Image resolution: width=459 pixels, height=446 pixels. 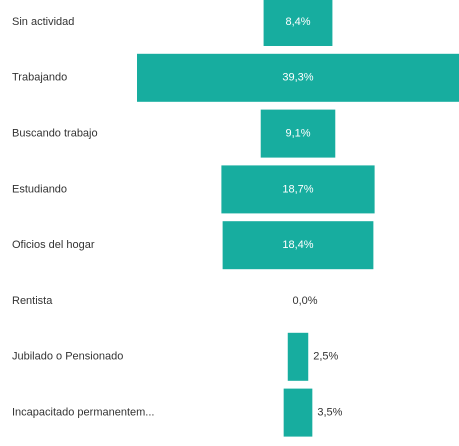 What do you see at coordinates (53, 245) in the screenshot?
I see `category-label: Oficios del hogar` at bounding box center [53, 245].